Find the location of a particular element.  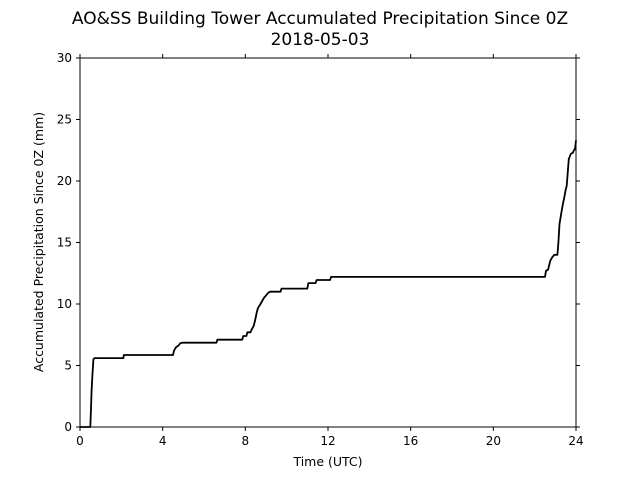

x-axis-label: Time (UTC) is located at coordinates (327, 461).